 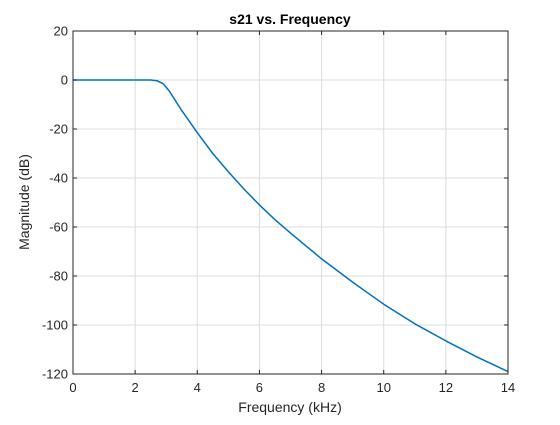 I want to click on x-tick-label: 12, so click(x=446, y=387).